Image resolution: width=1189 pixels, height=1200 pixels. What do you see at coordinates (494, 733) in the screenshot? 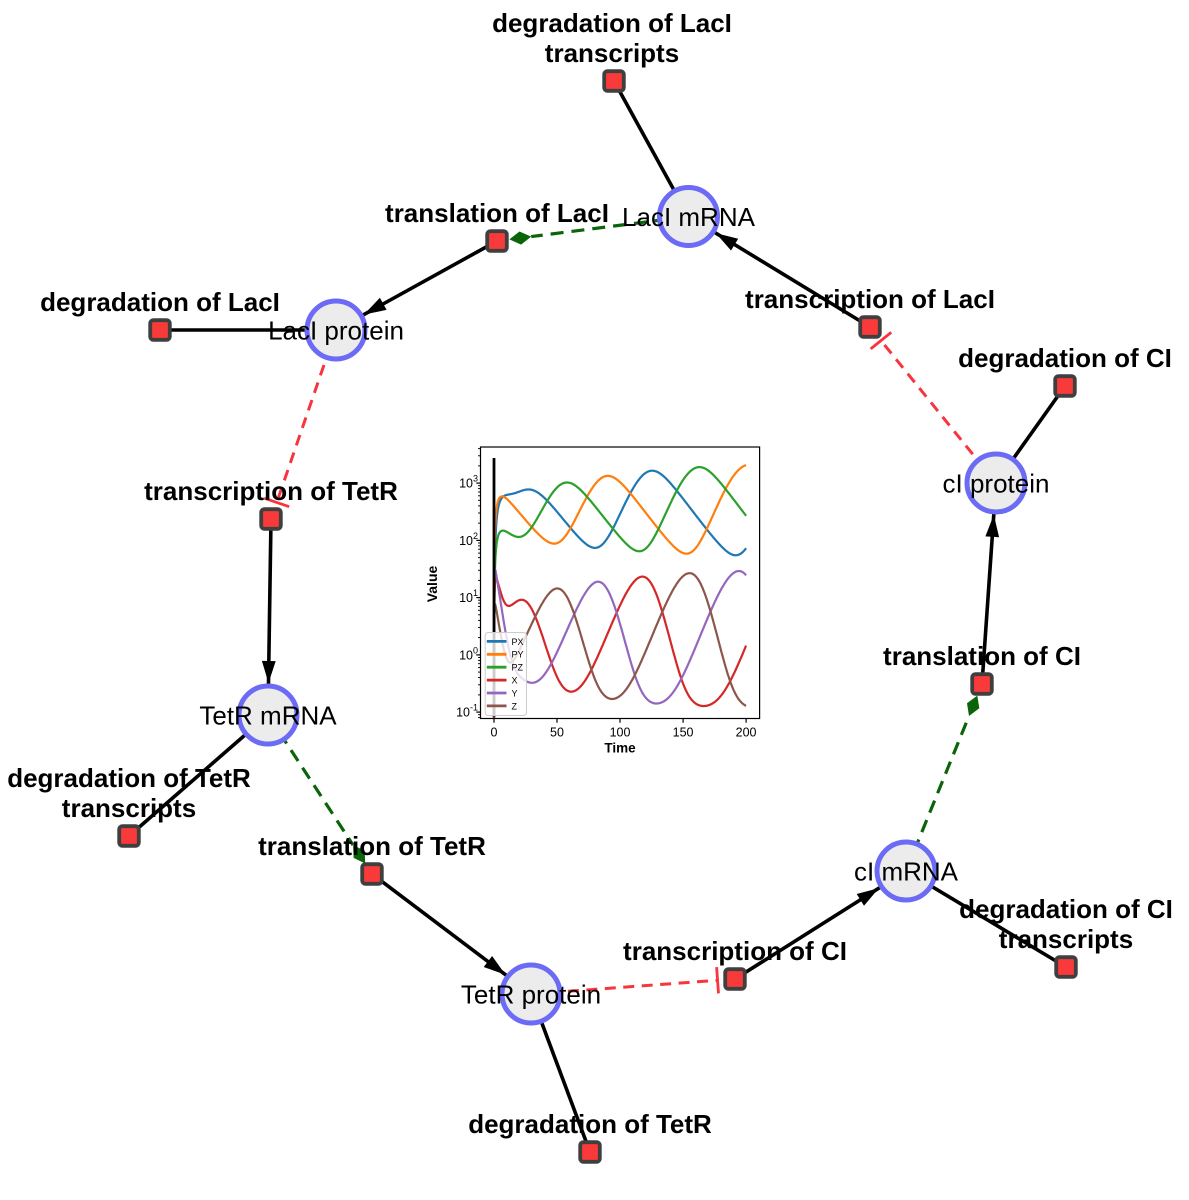
I see `svg-text: 0` at bounding box center [494, 733].